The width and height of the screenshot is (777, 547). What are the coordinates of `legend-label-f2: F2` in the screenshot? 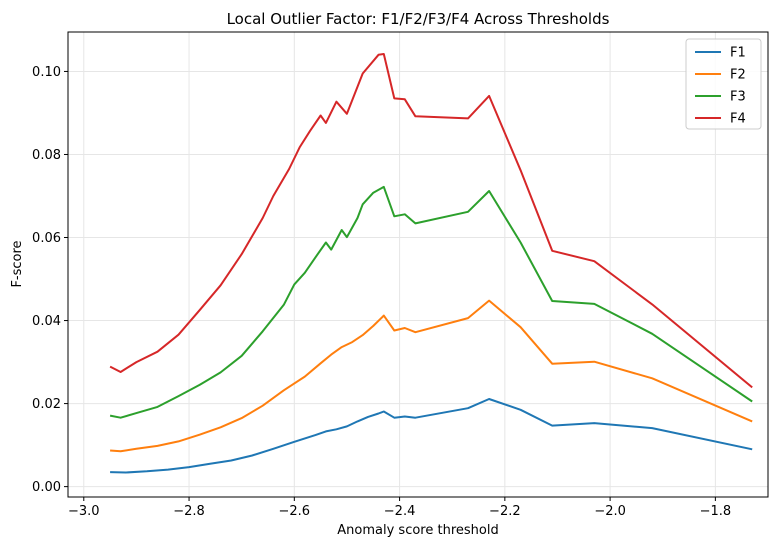 It's located at (738, 75).